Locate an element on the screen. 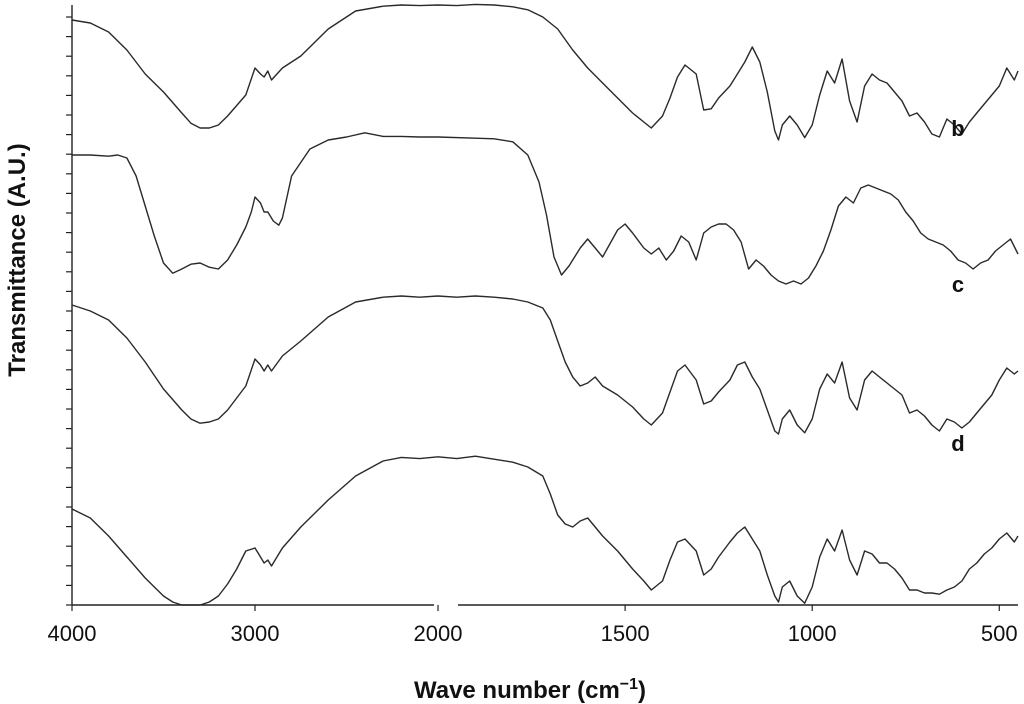  series-label-b: b is located at coordinates (957, 128).